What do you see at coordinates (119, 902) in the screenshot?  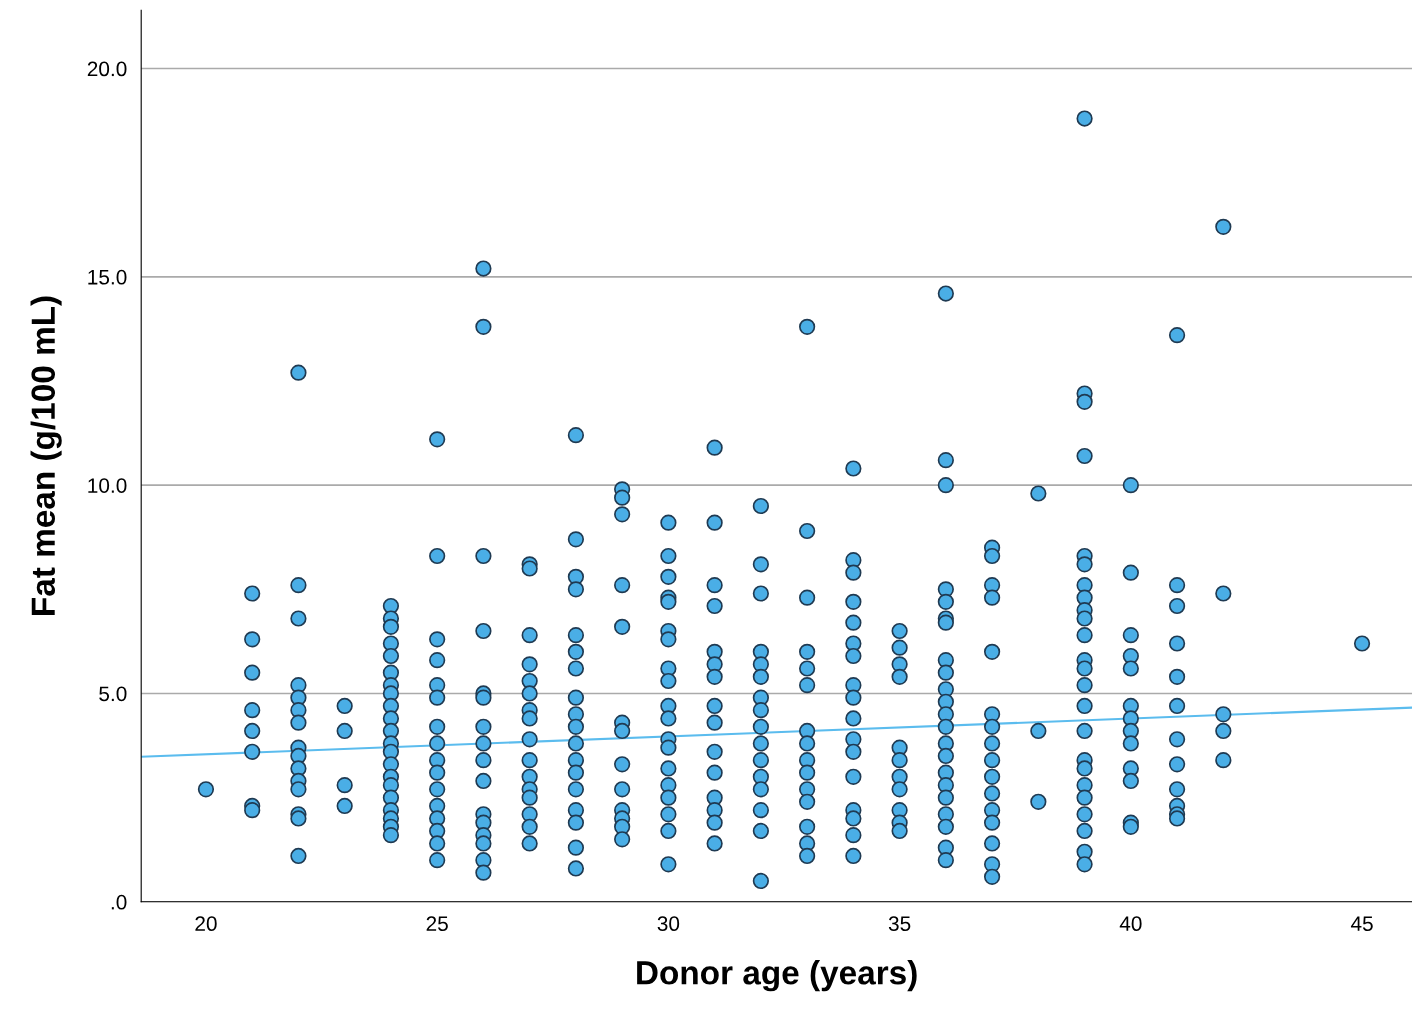 I see `y-tick-label: .0` at bounding box center [119, 902].